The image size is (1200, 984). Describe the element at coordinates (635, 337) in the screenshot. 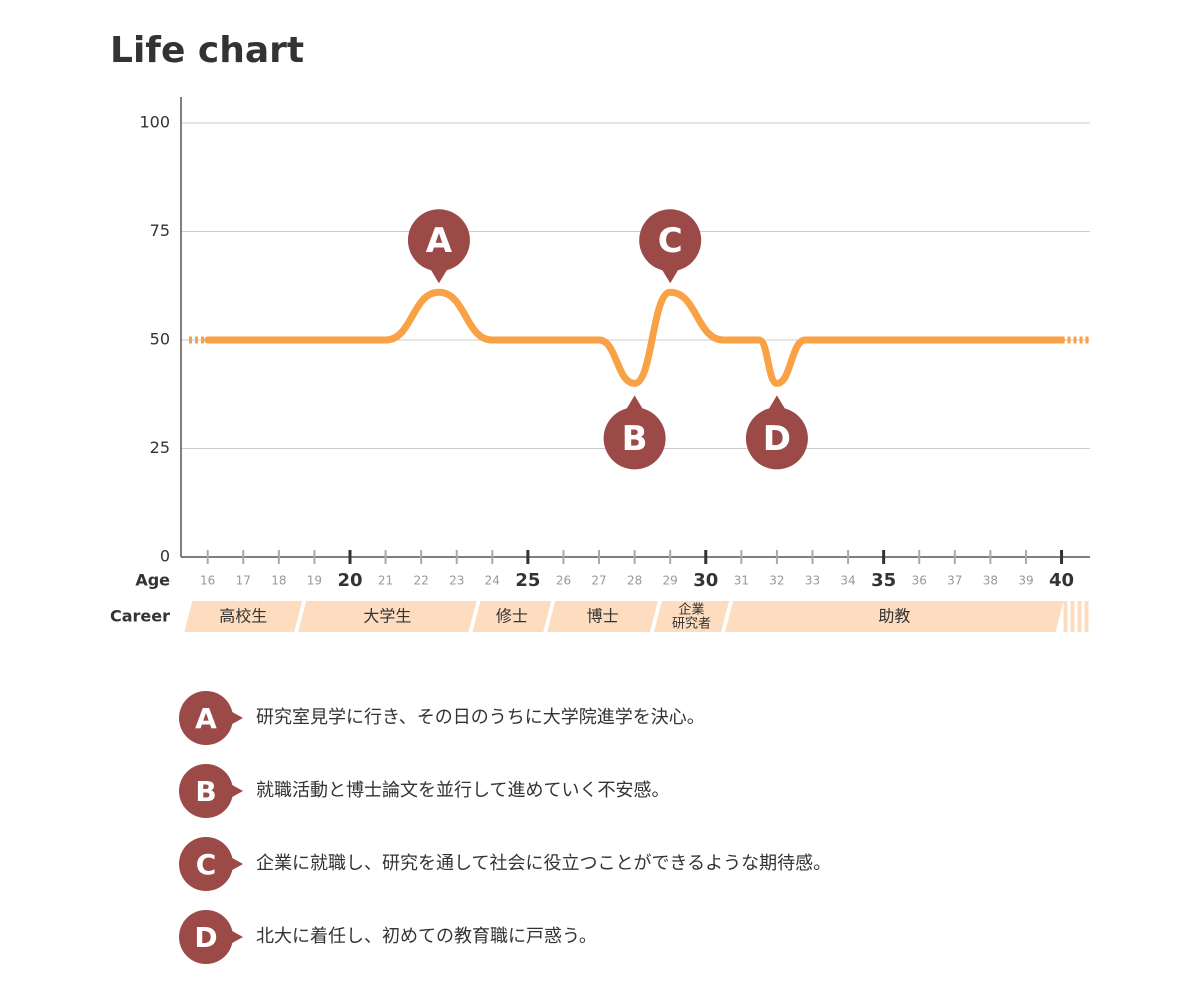

I see `line` at that location.